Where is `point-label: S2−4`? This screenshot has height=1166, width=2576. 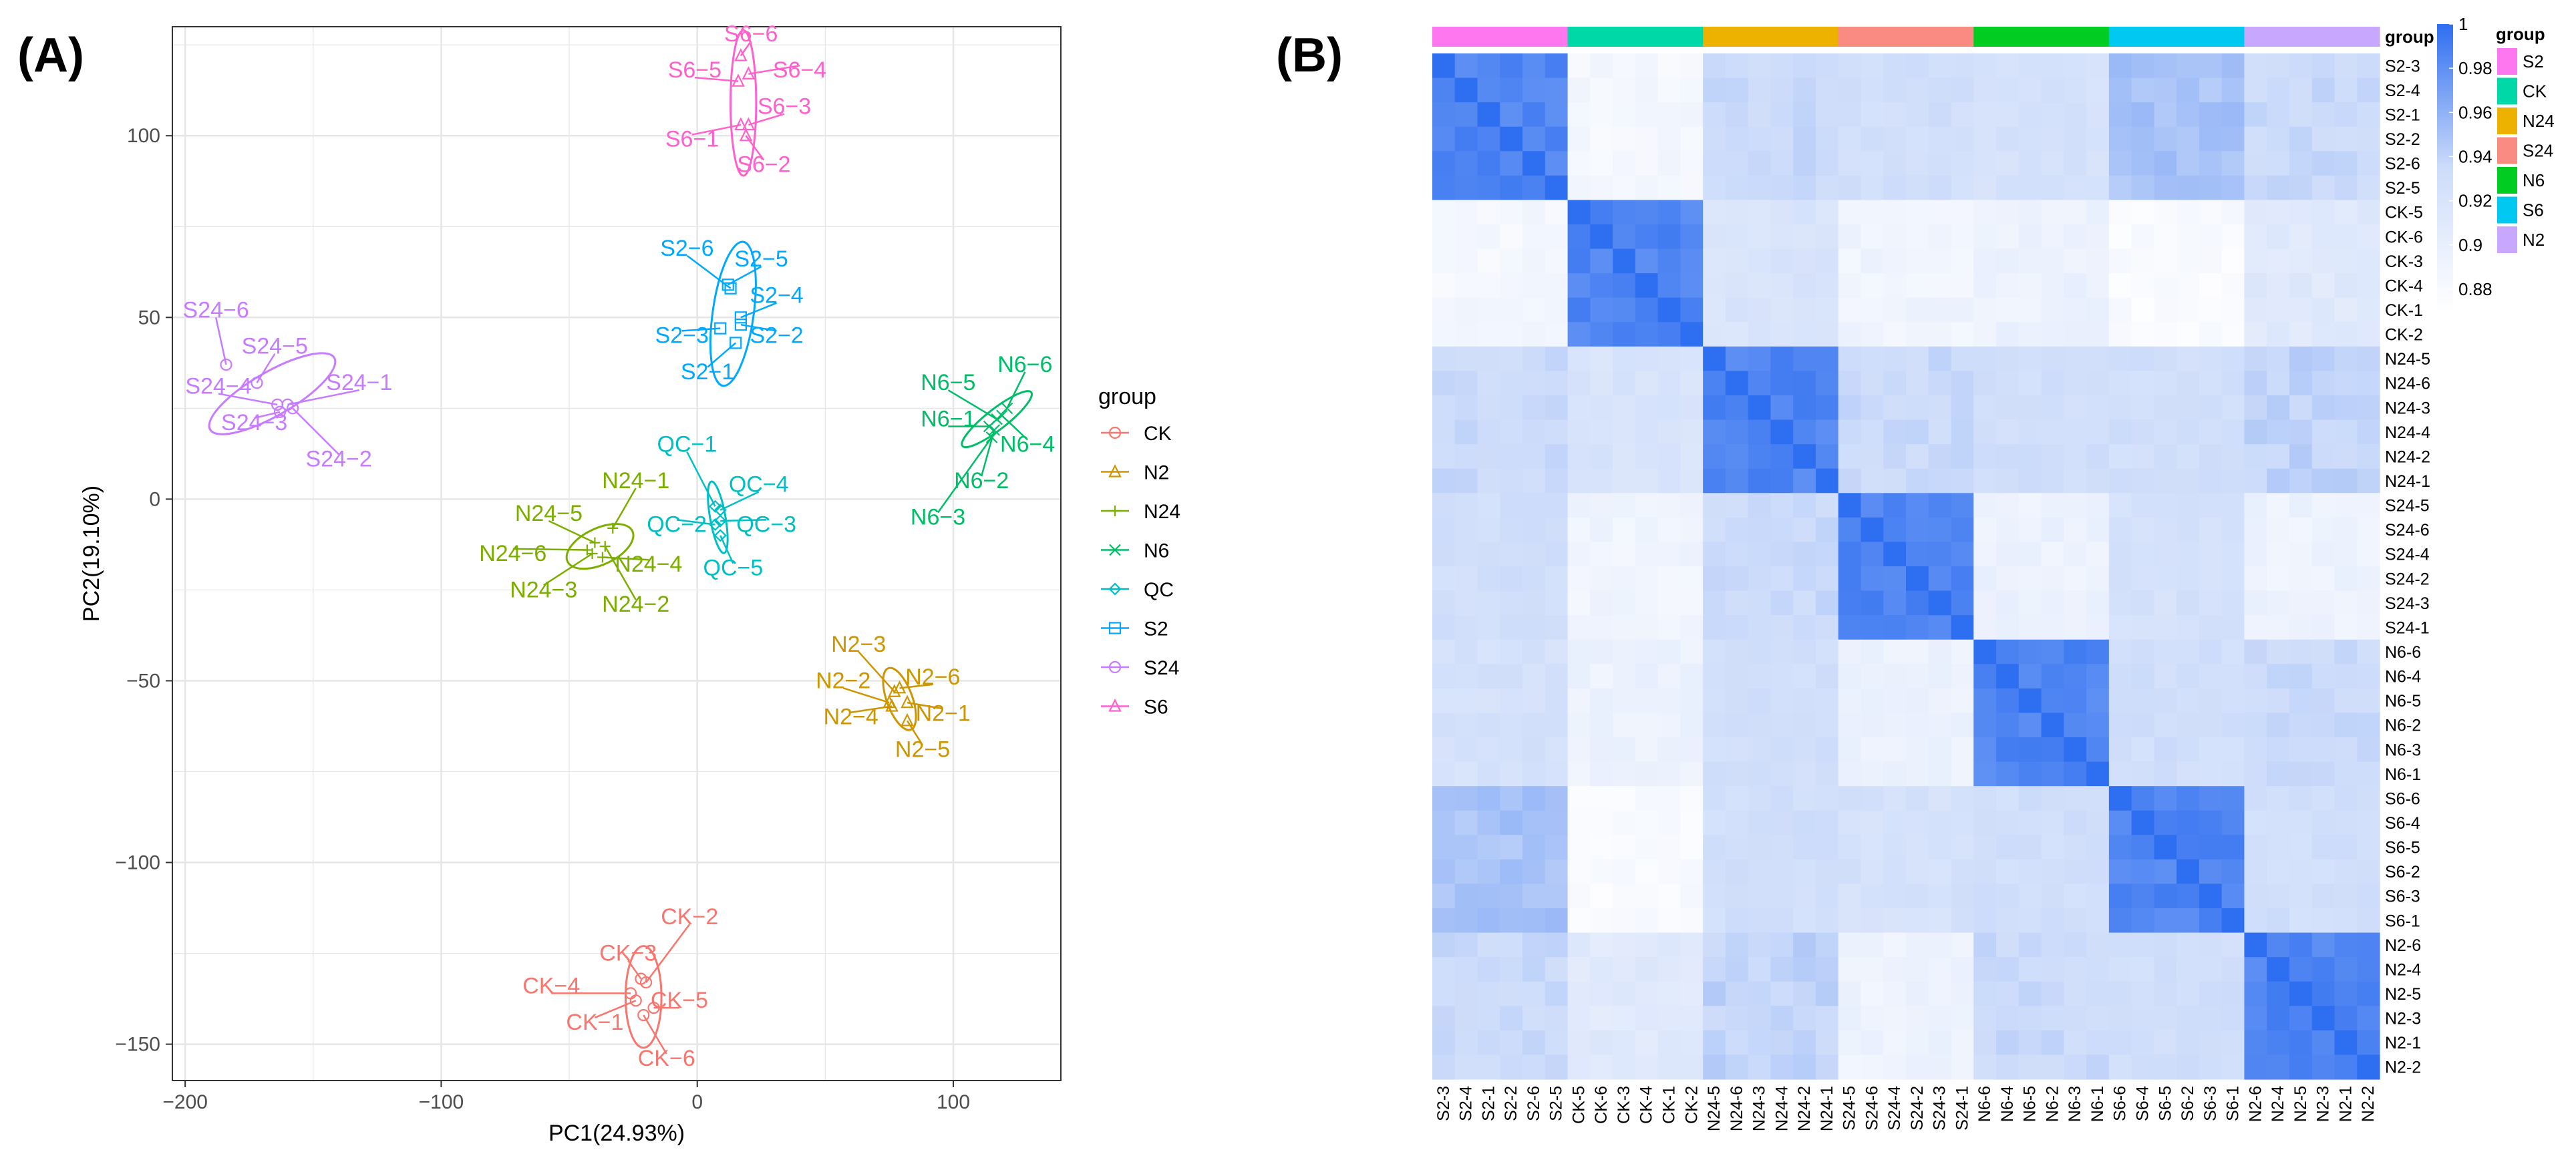
point-label: S2−4 is located at coordinates (776, 296).